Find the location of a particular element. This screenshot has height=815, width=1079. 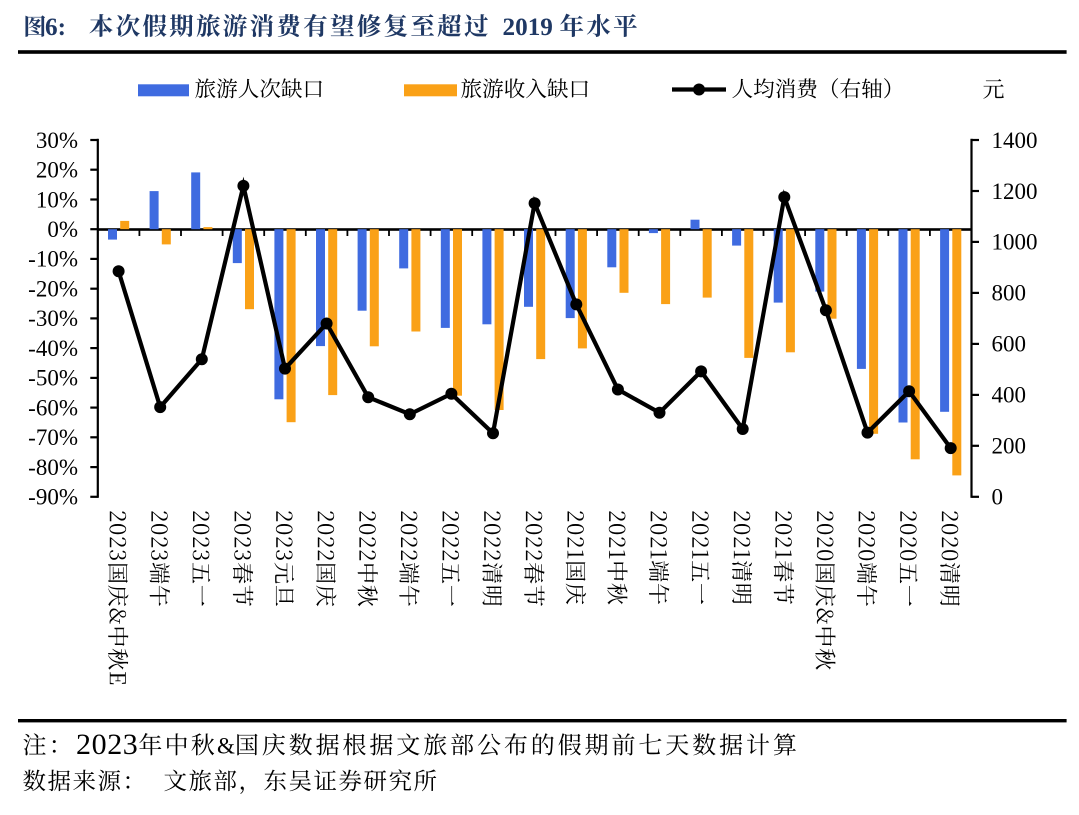

svg-text: -30% is located at coordinates (53, 318).